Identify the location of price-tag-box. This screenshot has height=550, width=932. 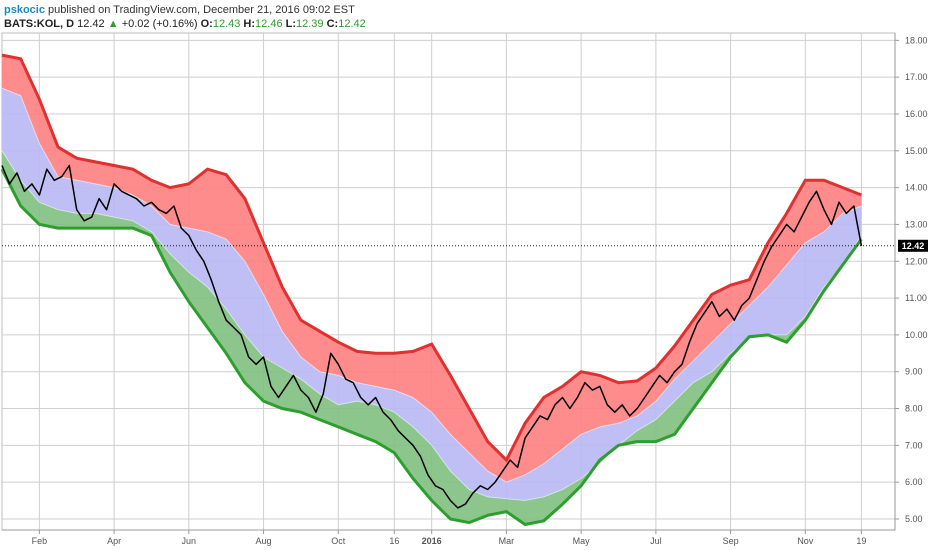
(913, 245).